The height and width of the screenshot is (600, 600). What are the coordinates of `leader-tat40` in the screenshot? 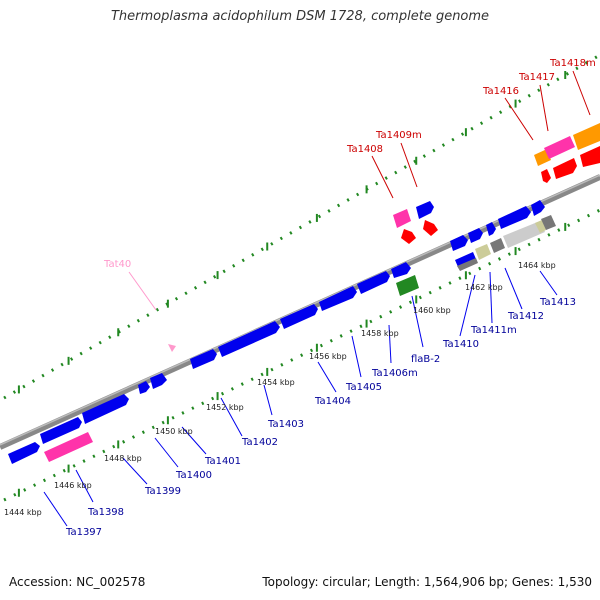 It's located at (142, 291).